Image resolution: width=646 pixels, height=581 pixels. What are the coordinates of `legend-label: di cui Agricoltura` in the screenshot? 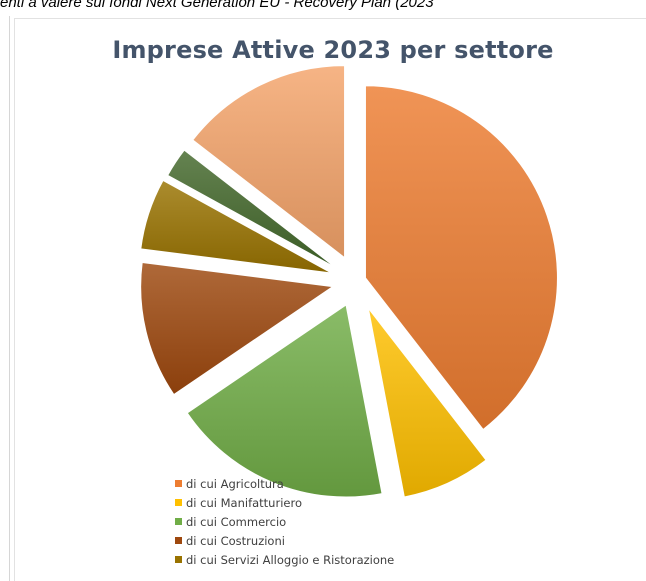 It's located at (235, 483).